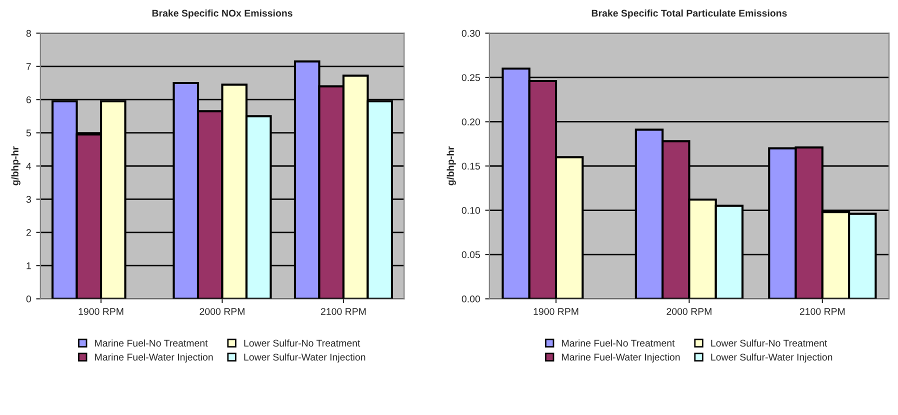 This screenshot has height=415, width=898. What do you see at coordinates (28, 266) in the screenshot?
I see `y-tick-label: 1` at bounding box center [28, 266].